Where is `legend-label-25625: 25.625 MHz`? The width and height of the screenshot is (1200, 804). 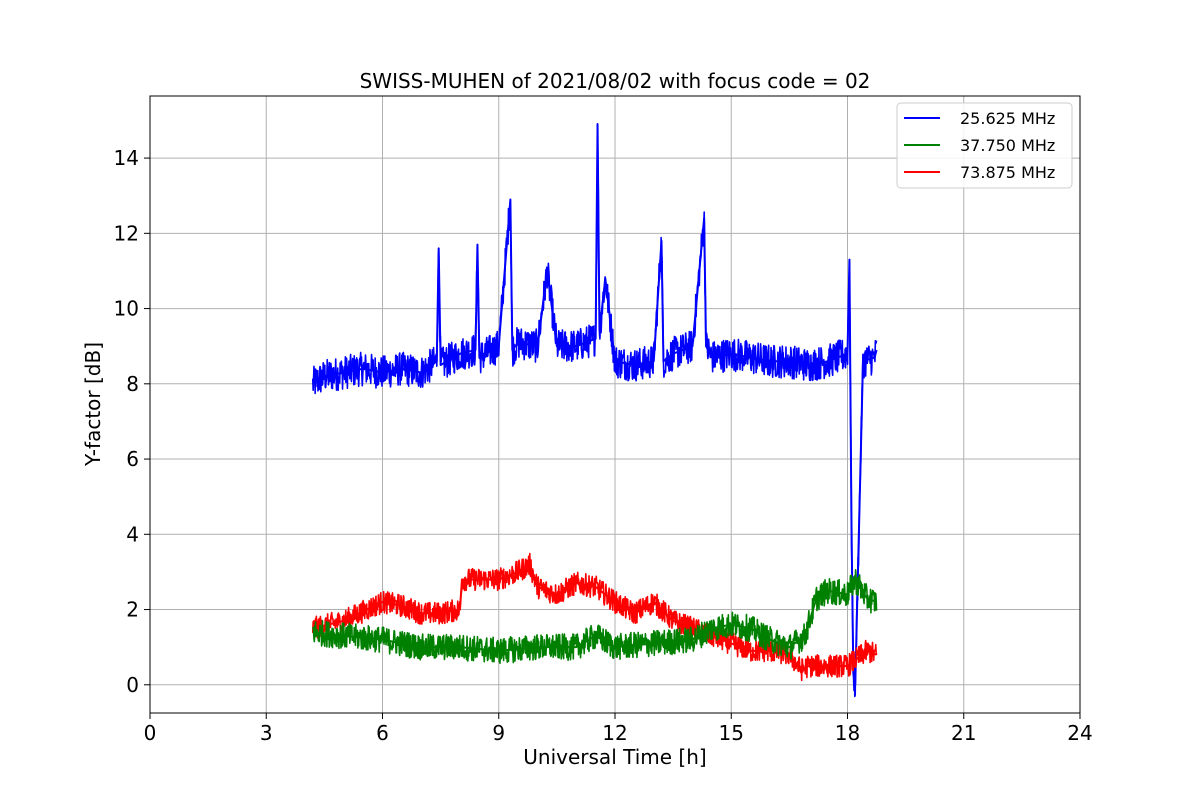
legend-label-25625: 25.625 MHz is located at coordinates (1007, 118).